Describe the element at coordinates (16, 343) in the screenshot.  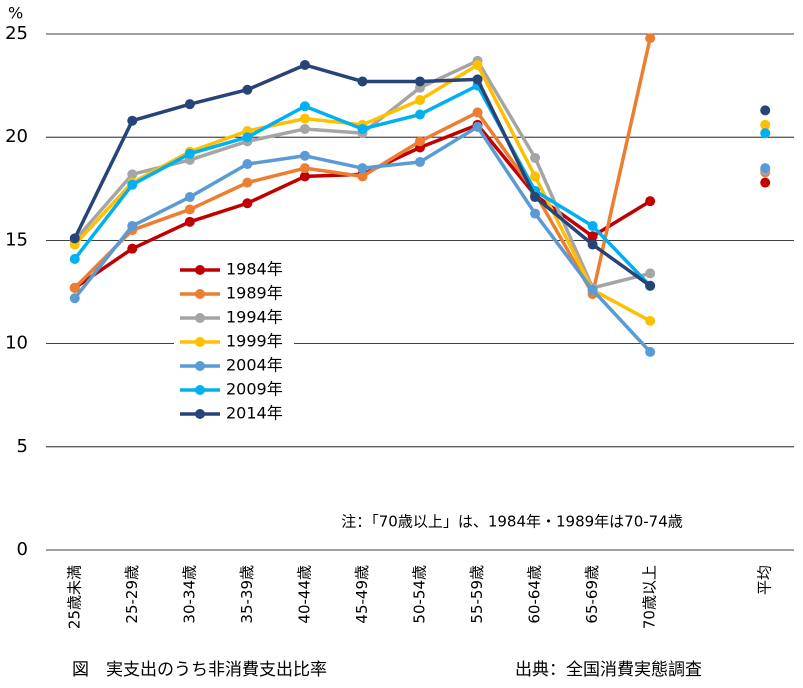
I see `y-tick-label: 10` at that location.